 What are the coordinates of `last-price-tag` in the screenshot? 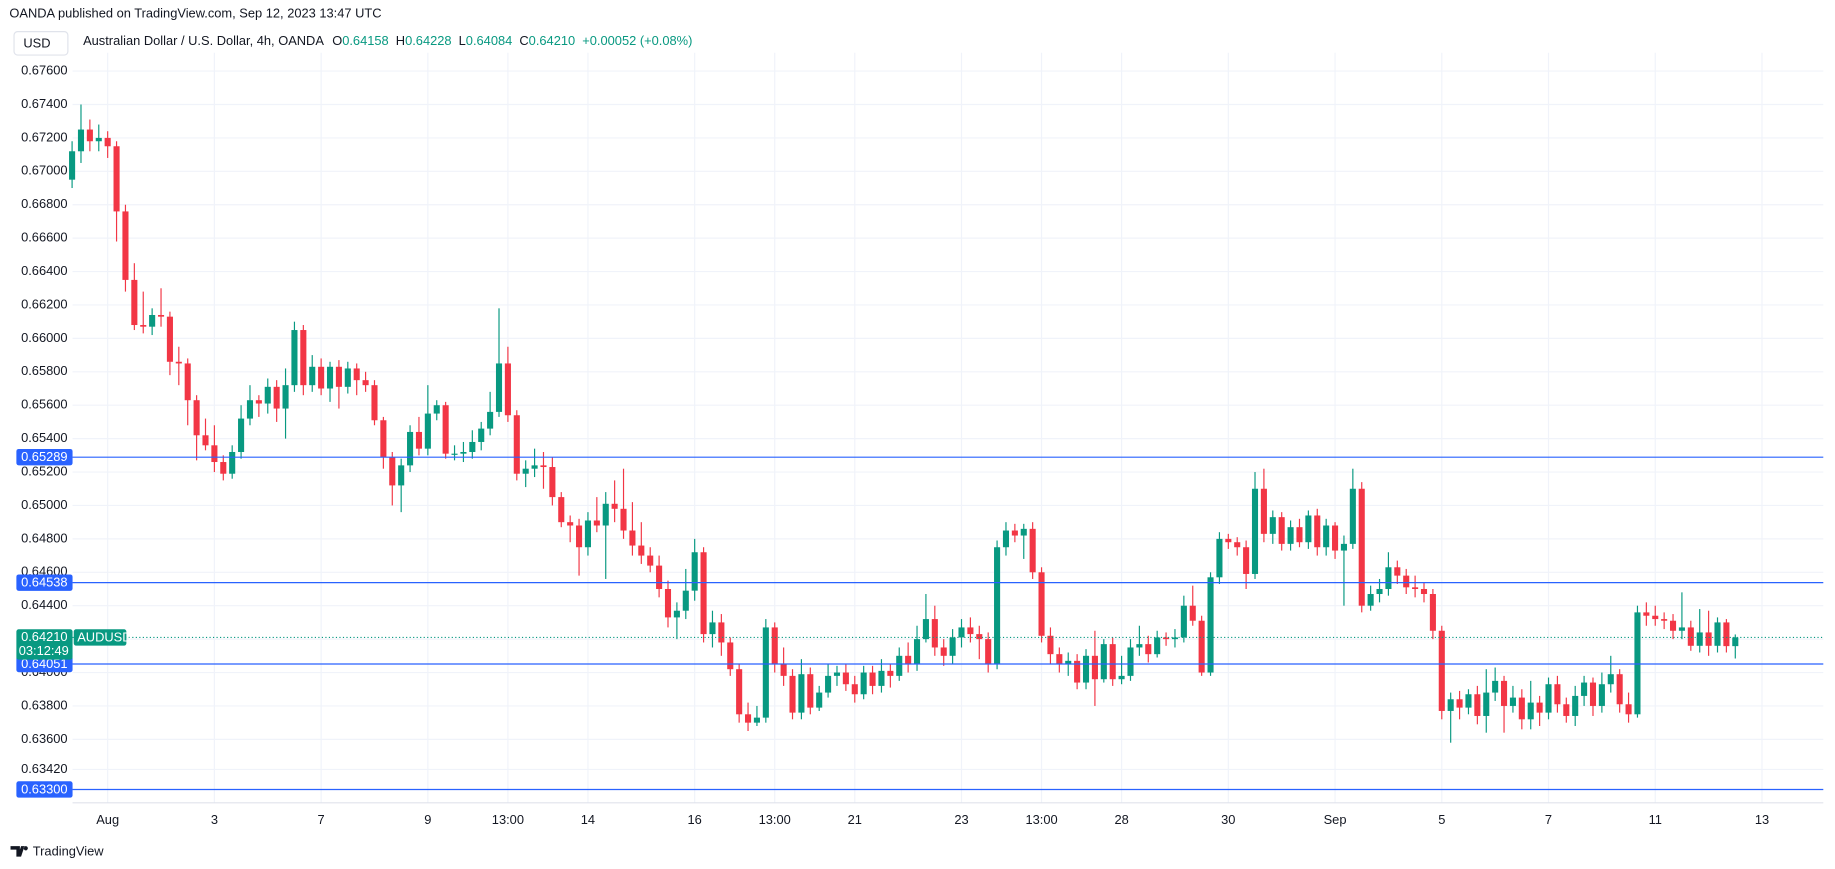 It's located at (44, 644).